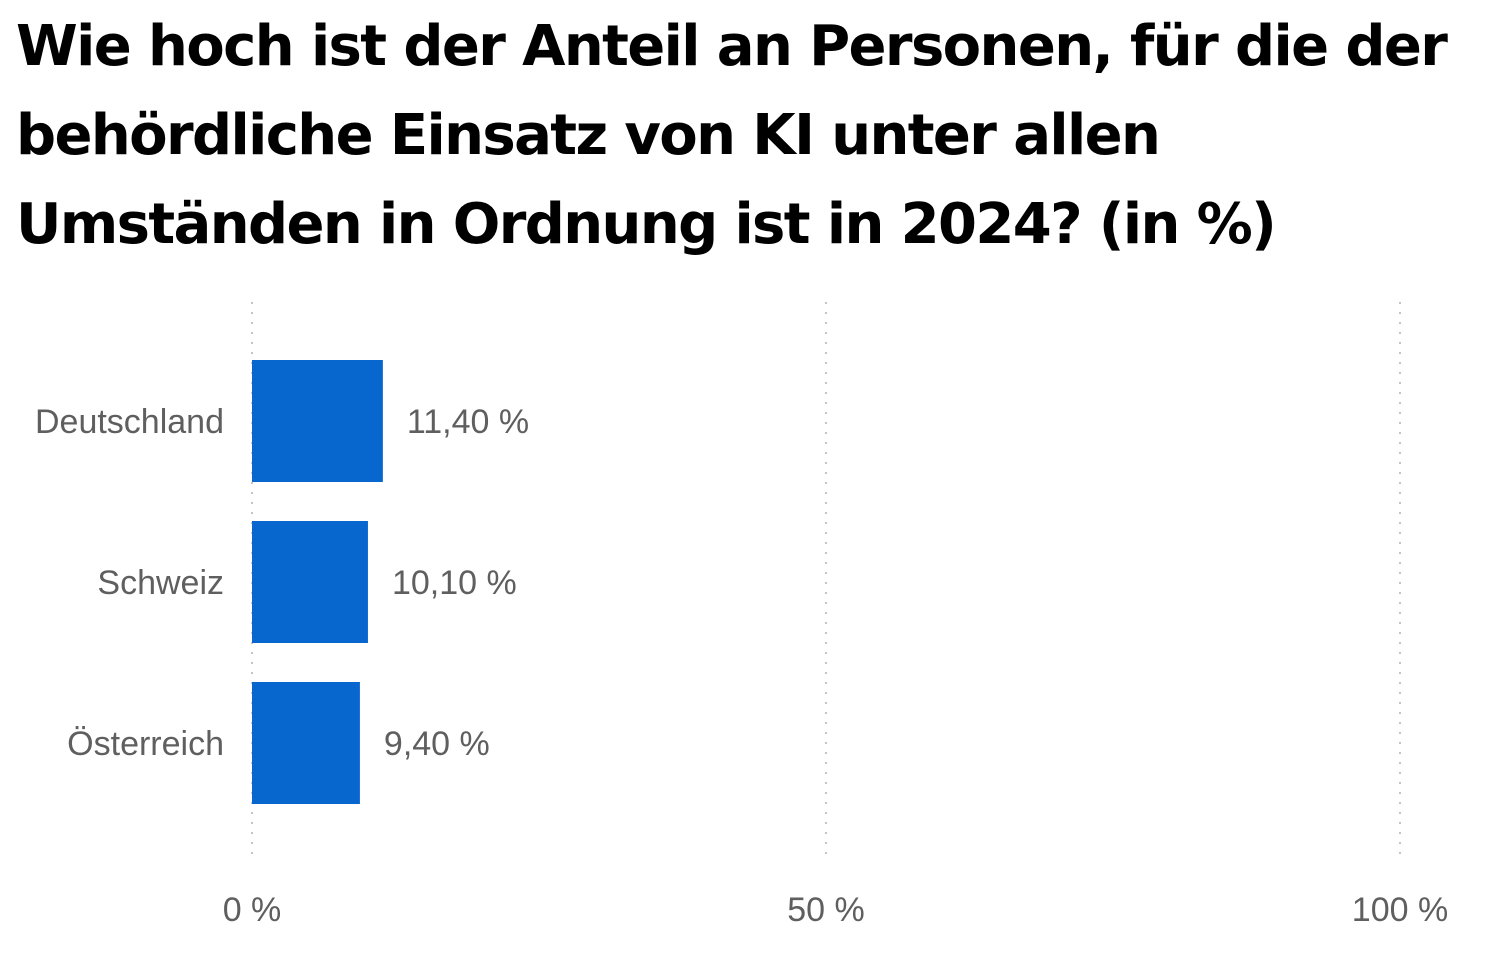 The height and width of the screenshot is (980, 1508). I want to click on x-tick-label: 50 %, so click(826, 910).